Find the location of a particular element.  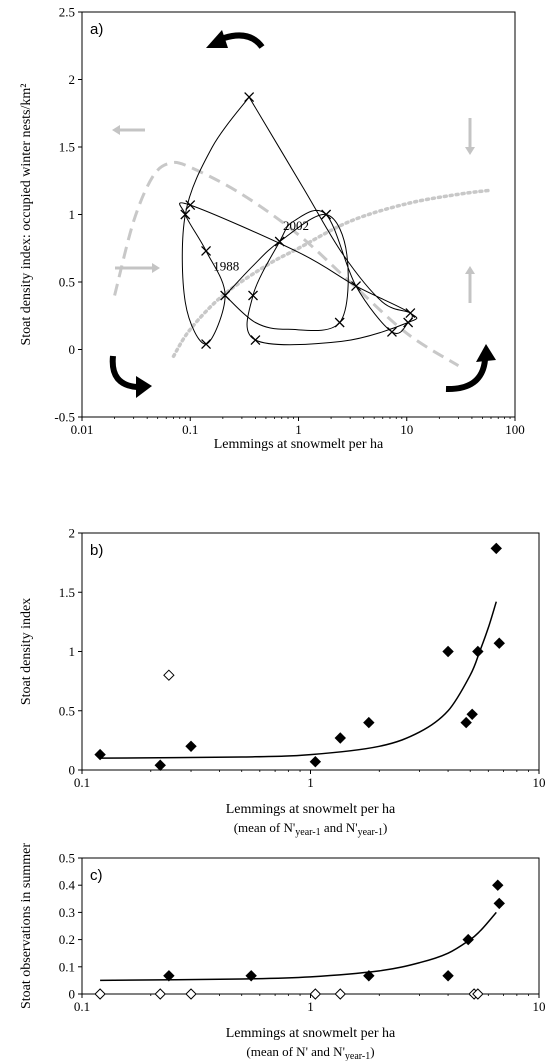

population-trajectory-inner is located at coordinates (286, 272).